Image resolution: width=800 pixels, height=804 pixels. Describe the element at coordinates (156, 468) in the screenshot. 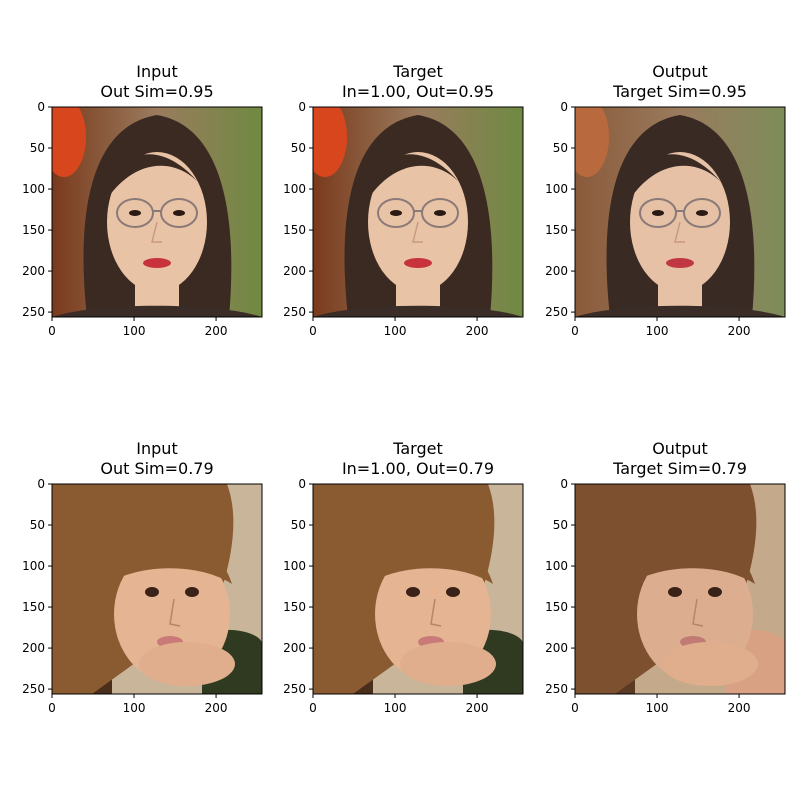

I see `panel-subtitle: Out Sim=0.79` at that location.